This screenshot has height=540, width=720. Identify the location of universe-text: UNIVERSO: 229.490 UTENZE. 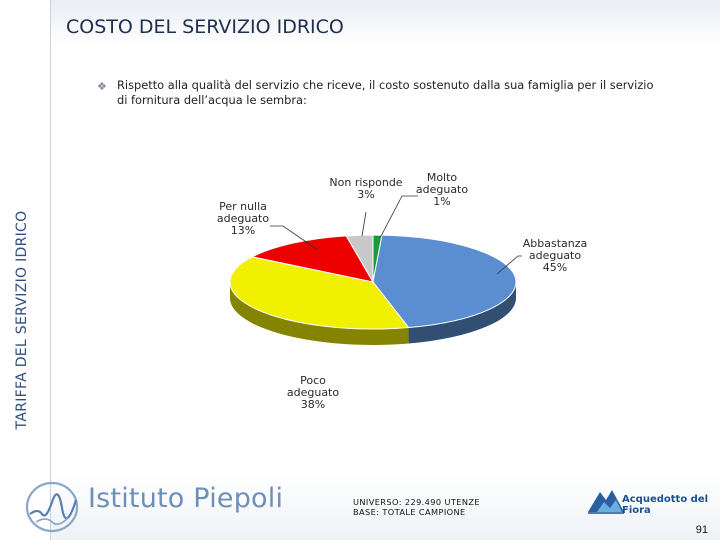
(416, 502).